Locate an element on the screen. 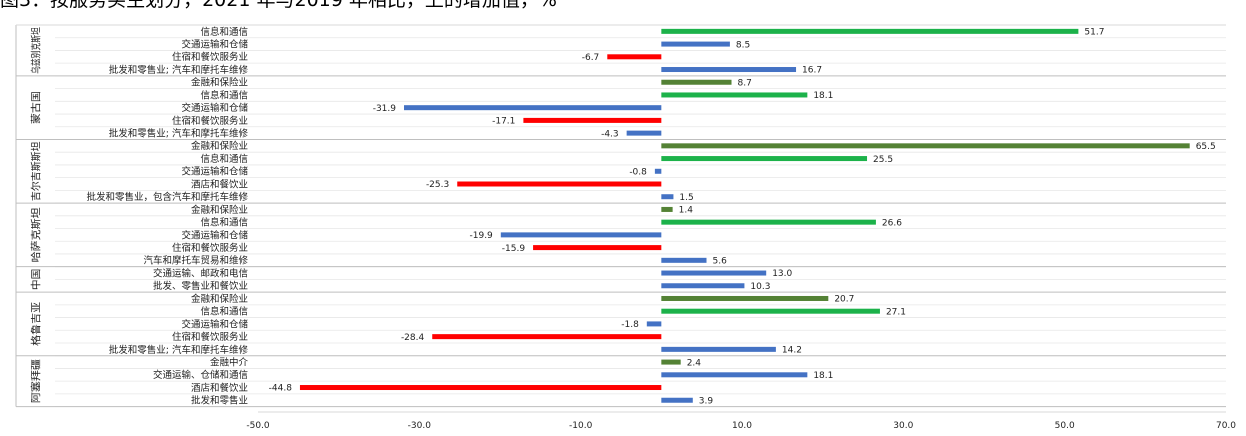 The height and width of the screenshot is (436, 1246). category-label: 批发和零售业 is located at coordinates (219, 401).